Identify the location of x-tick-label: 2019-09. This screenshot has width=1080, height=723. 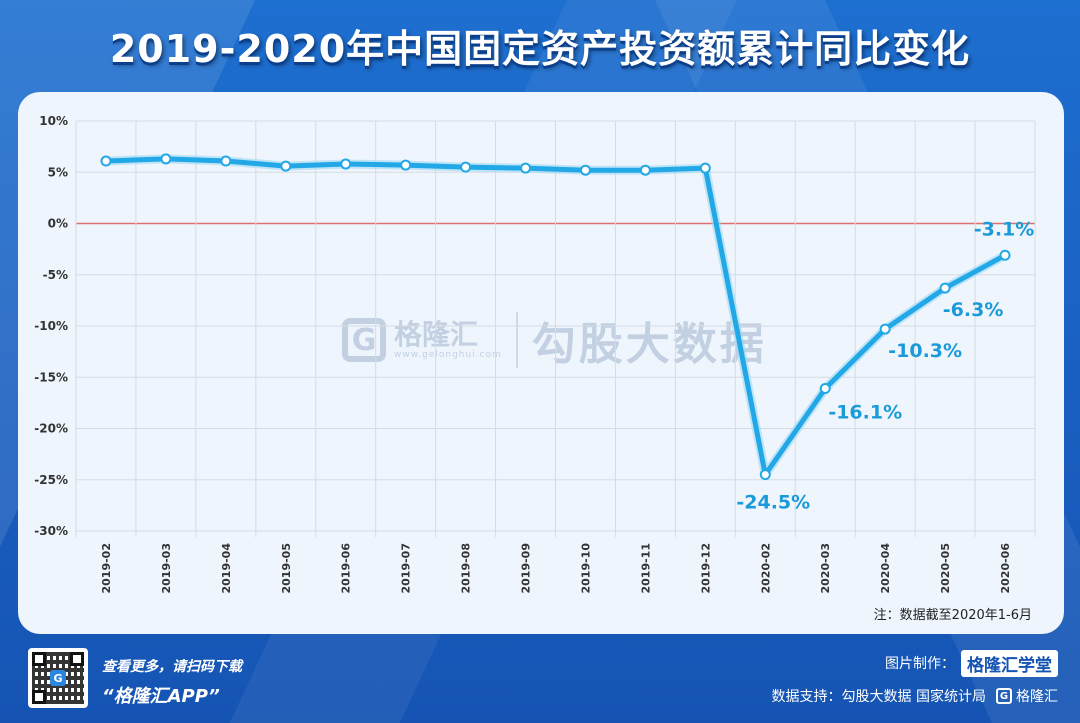
(526, 568).